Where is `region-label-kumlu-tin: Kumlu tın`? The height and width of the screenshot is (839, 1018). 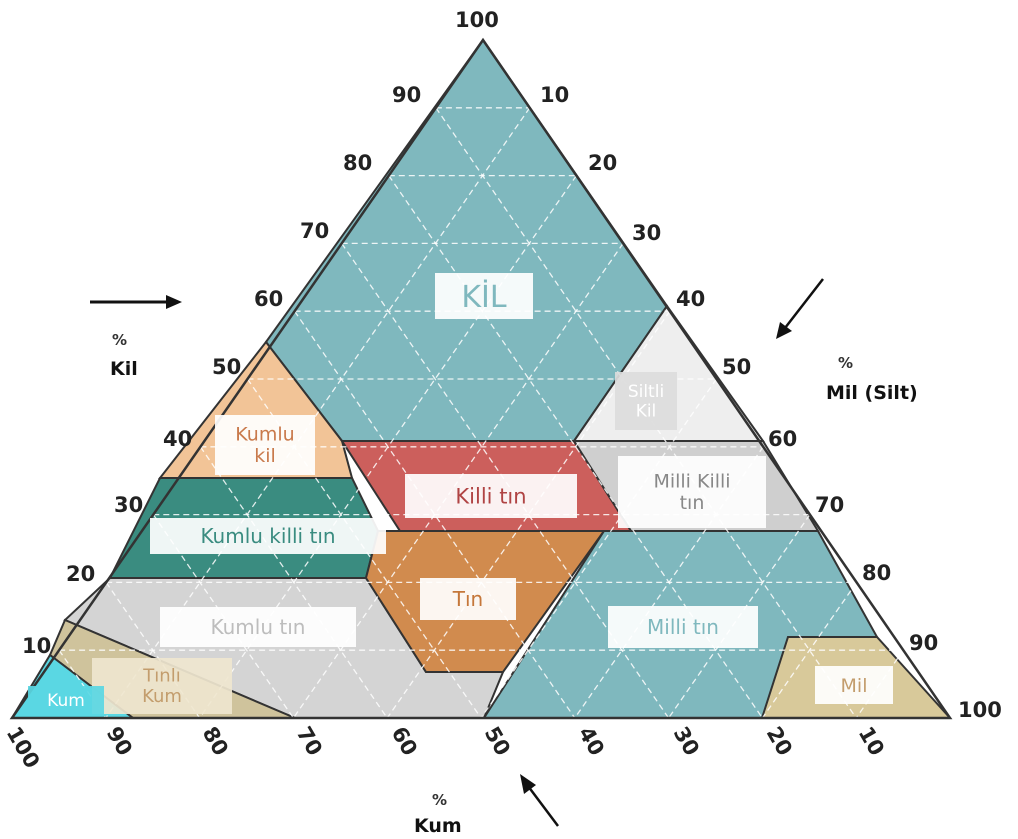
region-label-kumlu-tin: Kumlu tın is located at coordinates (258, 627).